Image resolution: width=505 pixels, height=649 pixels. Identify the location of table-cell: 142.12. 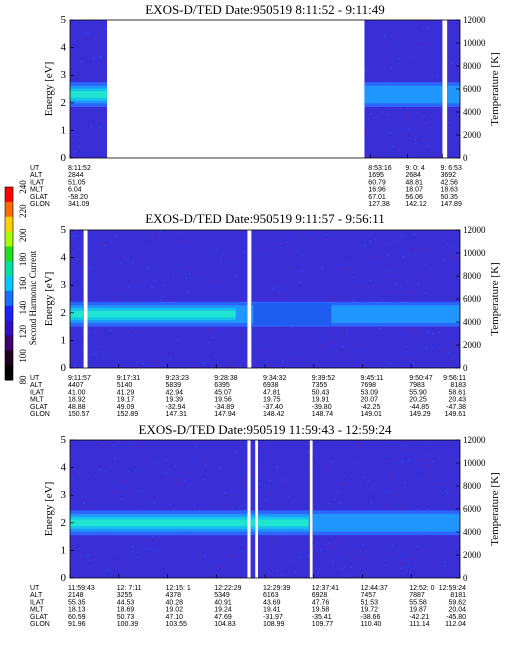
(416, 204).